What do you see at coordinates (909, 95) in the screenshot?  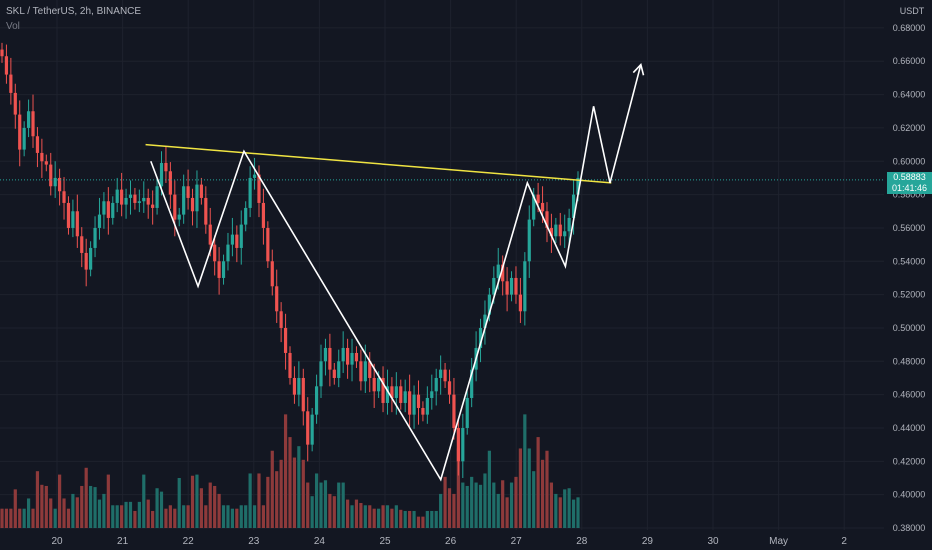 I see `price-tick-label: 0.64000` at bounding box center [909, 95].